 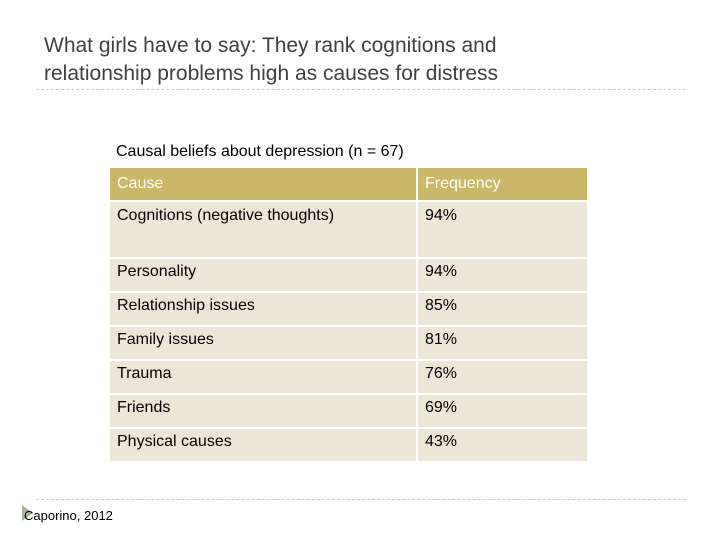 I want to click on table-row: Cognitions (negative thoughts) 94%, so click(x=348, y=229).